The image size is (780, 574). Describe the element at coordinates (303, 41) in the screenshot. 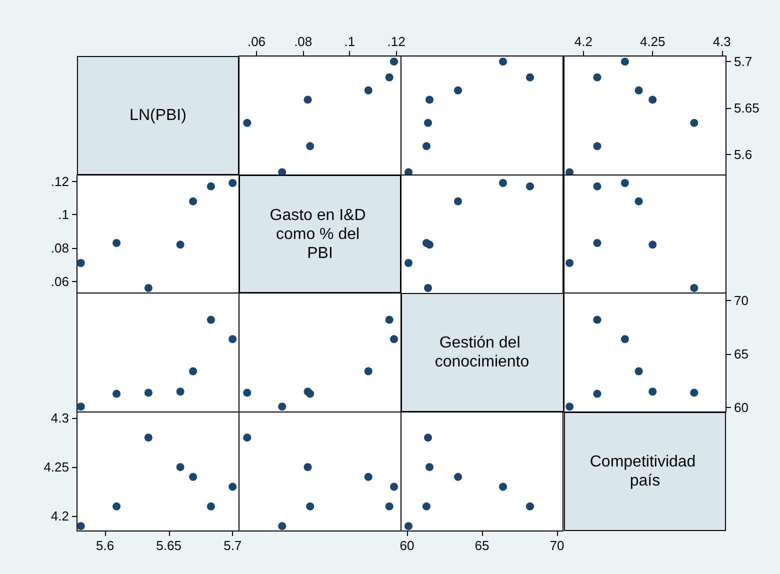

I see `x-tick-label: .08` at that location.